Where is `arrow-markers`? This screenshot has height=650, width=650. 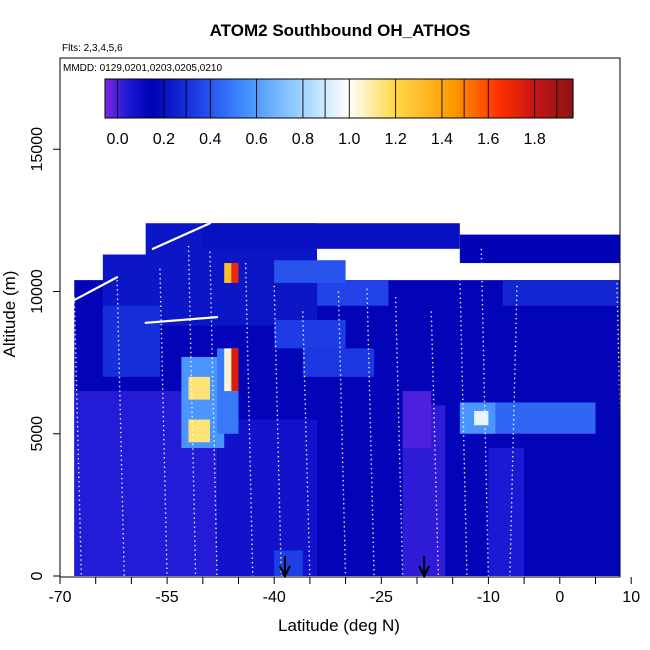 arrow-markers is located at coordinates (355, 567).